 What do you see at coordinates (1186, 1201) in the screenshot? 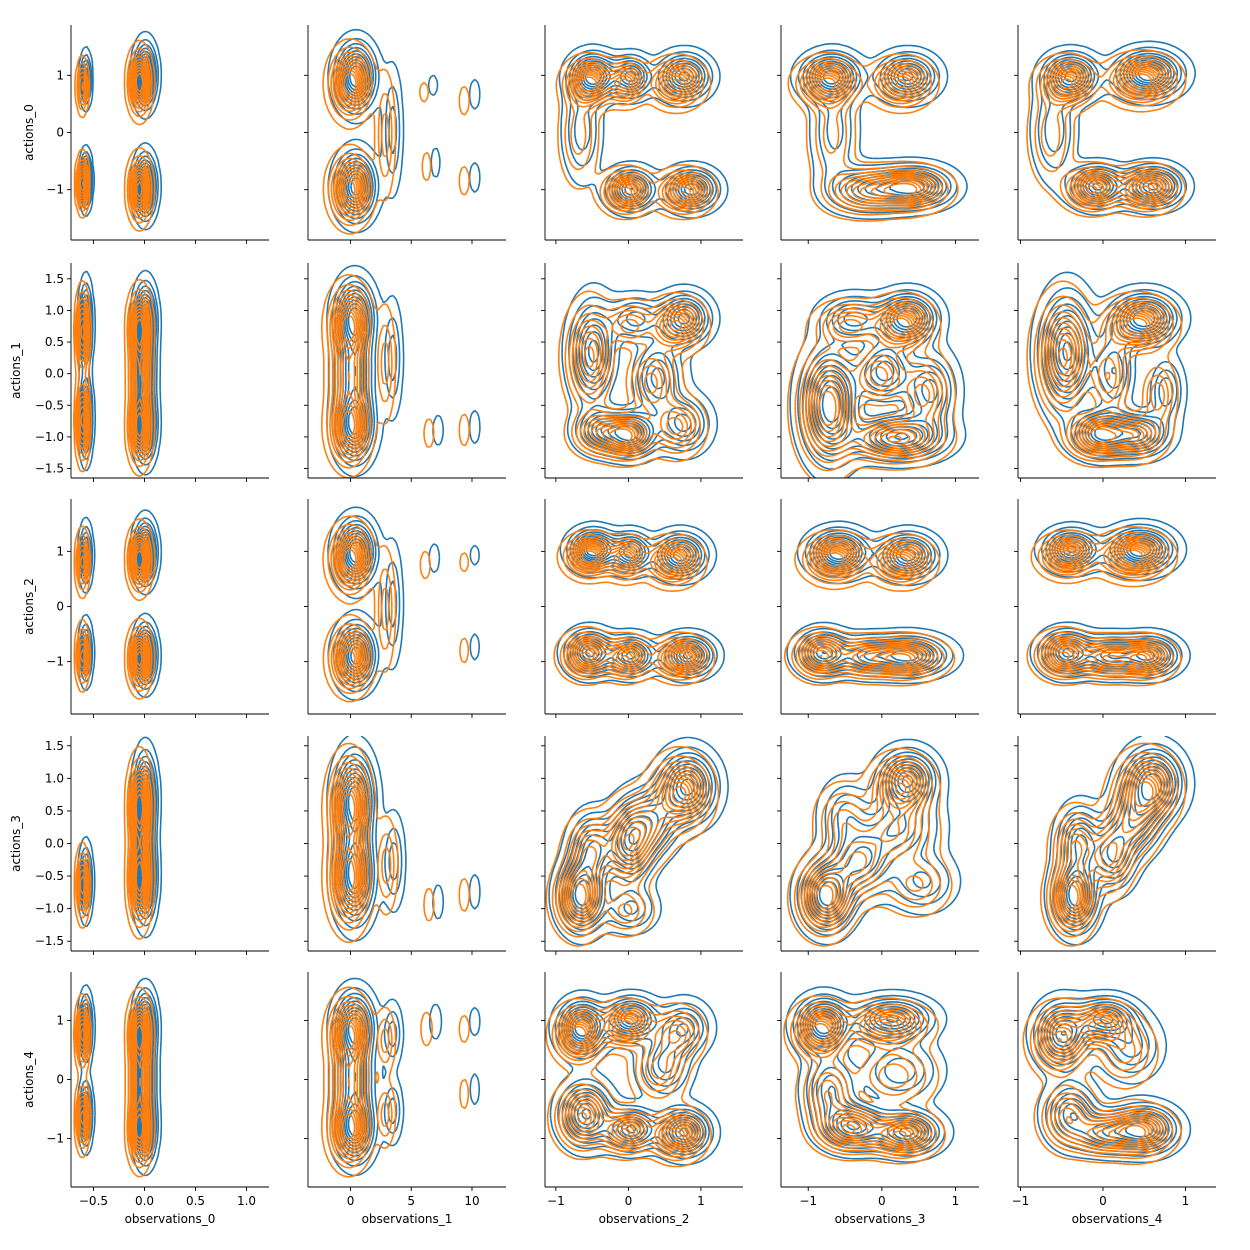
I see `x-tick-label: 1` at bounding box center [1186, 1201].